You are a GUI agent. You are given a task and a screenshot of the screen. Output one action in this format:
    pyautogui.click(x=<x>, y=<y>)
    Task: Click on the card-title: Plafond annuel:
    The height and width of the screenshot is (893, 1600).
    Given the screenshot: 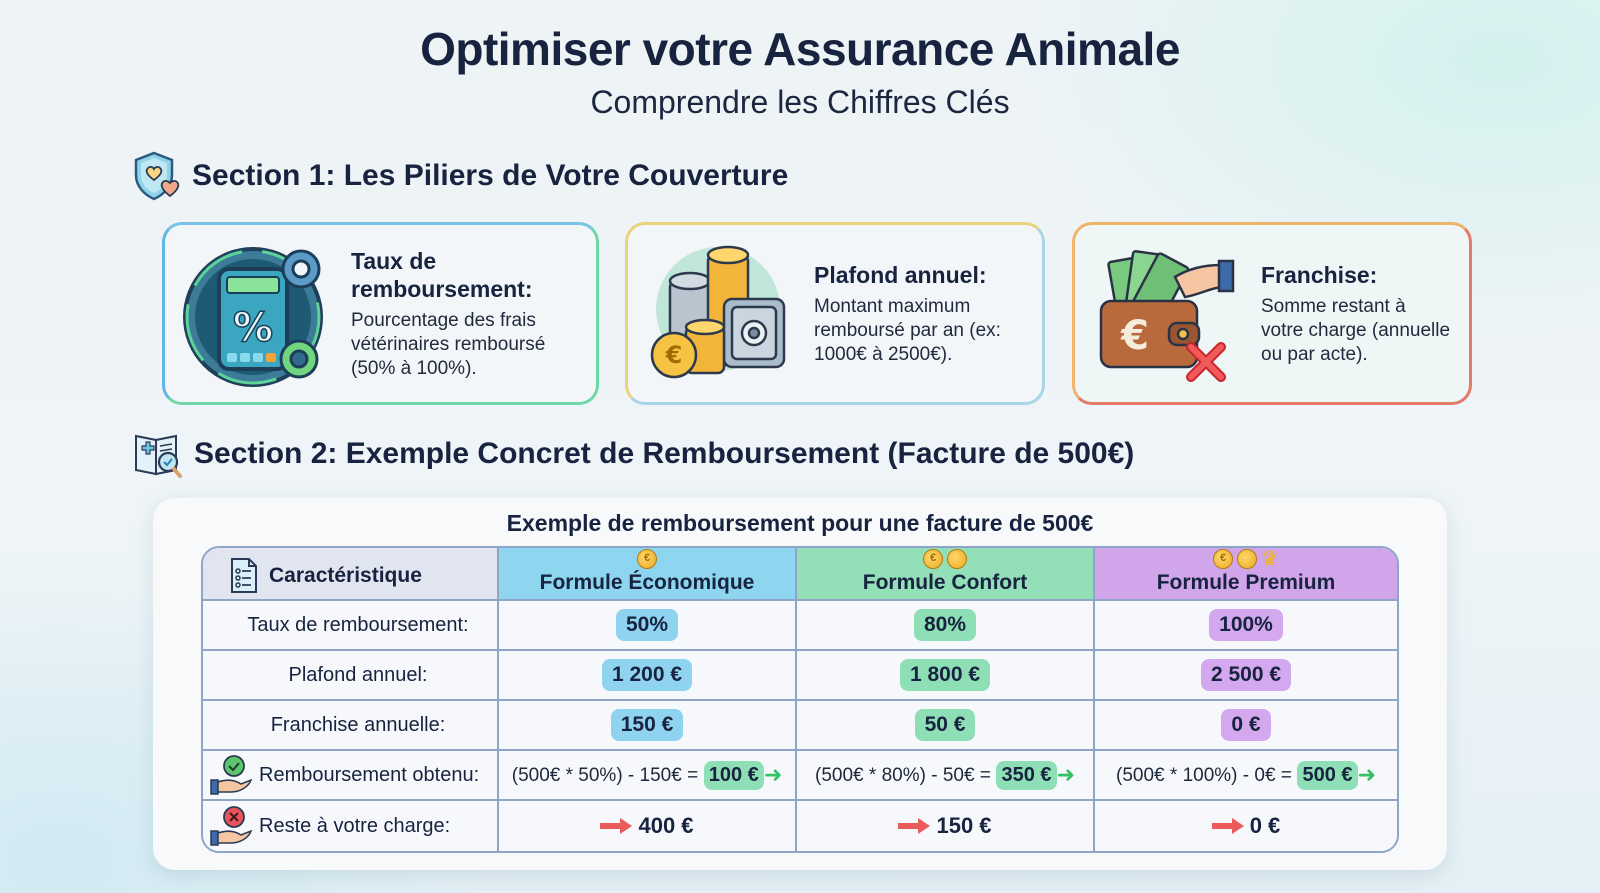 What is the action you would take?
    pyautogui.click(x=900, y=274)
    